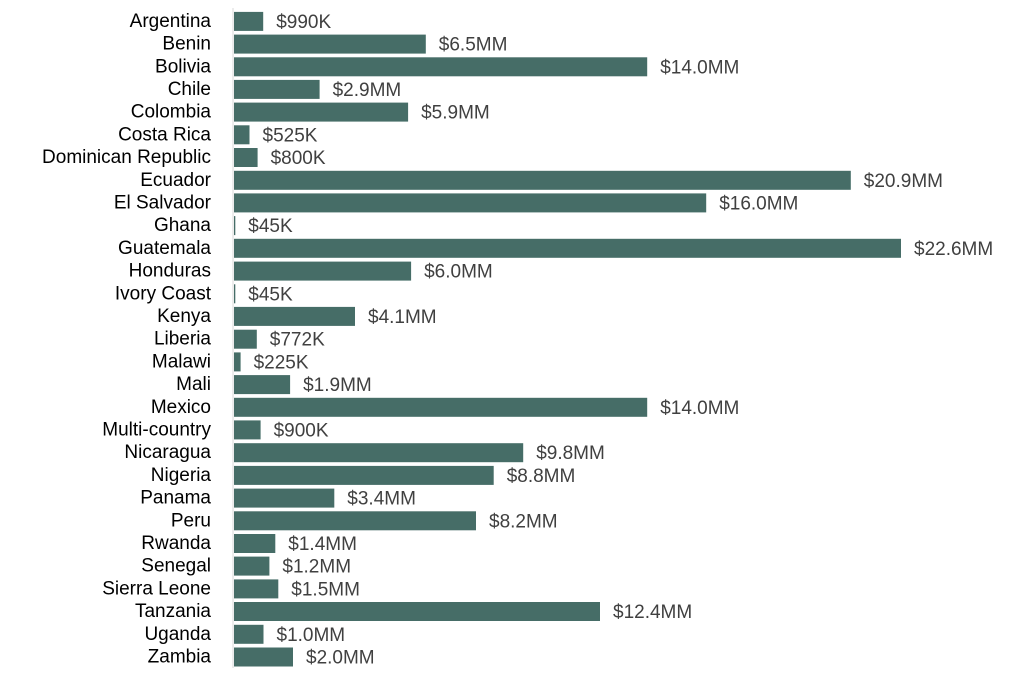 Image resolution: width=1024 pixels, height=680 pixels. I want to click on bar-peru, so click(355, 521).